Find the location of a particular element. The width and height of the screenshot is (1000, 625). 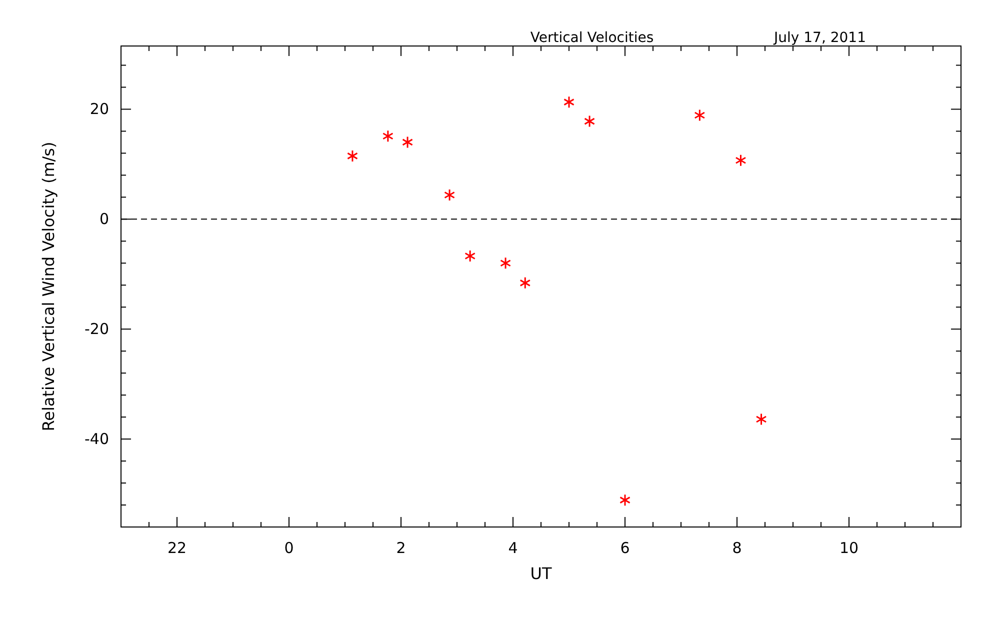

y-tick-label: -40 is located at coordinates (96, 439).